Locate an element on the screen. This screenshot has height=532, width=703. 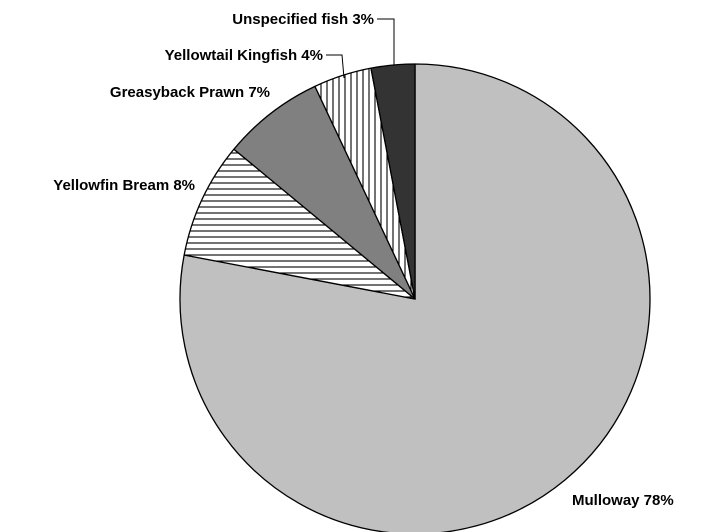
slice-greasyback-prawn is located at coordinates (324, 192).